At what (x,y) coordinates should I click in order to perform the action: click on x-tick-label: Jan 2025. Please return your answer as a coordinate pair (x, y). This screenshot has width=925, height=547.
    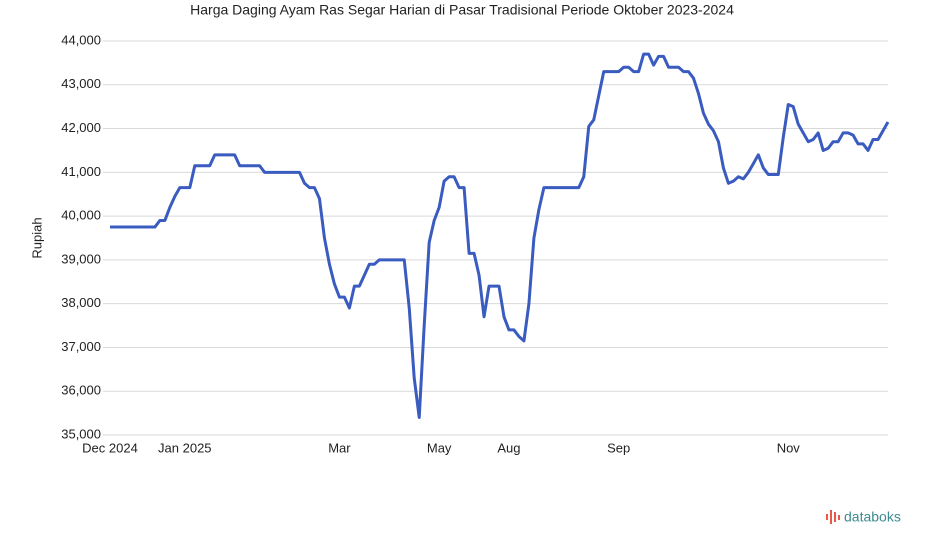
    Looking at the image, I should click on (185, 447).